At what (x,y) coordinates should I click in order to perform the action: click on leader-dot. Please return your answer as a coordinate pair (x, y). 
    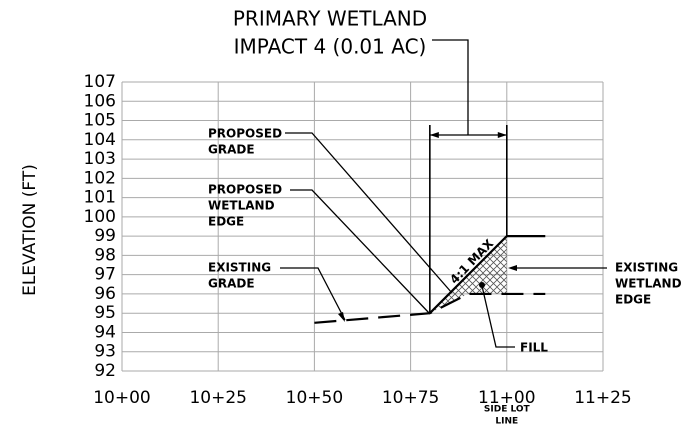
    Looking at the image, I should click on (482, 285).